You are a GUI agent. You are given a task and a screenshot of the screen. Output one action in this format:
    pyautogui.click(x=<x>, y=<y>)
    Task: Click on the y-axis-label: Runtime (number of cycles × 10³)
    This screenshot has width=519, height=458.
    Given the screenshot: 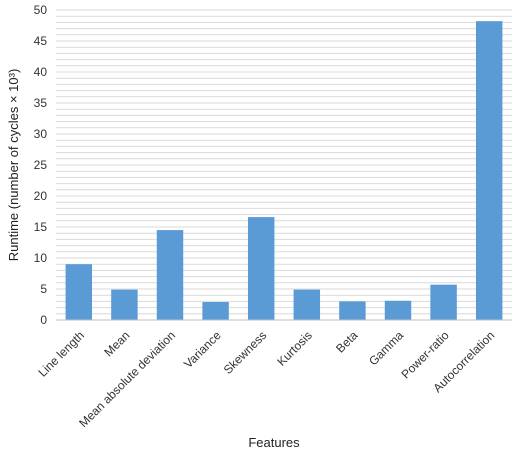 What is the action you would take?
    pyautogui.click(x=13, y=165)
    